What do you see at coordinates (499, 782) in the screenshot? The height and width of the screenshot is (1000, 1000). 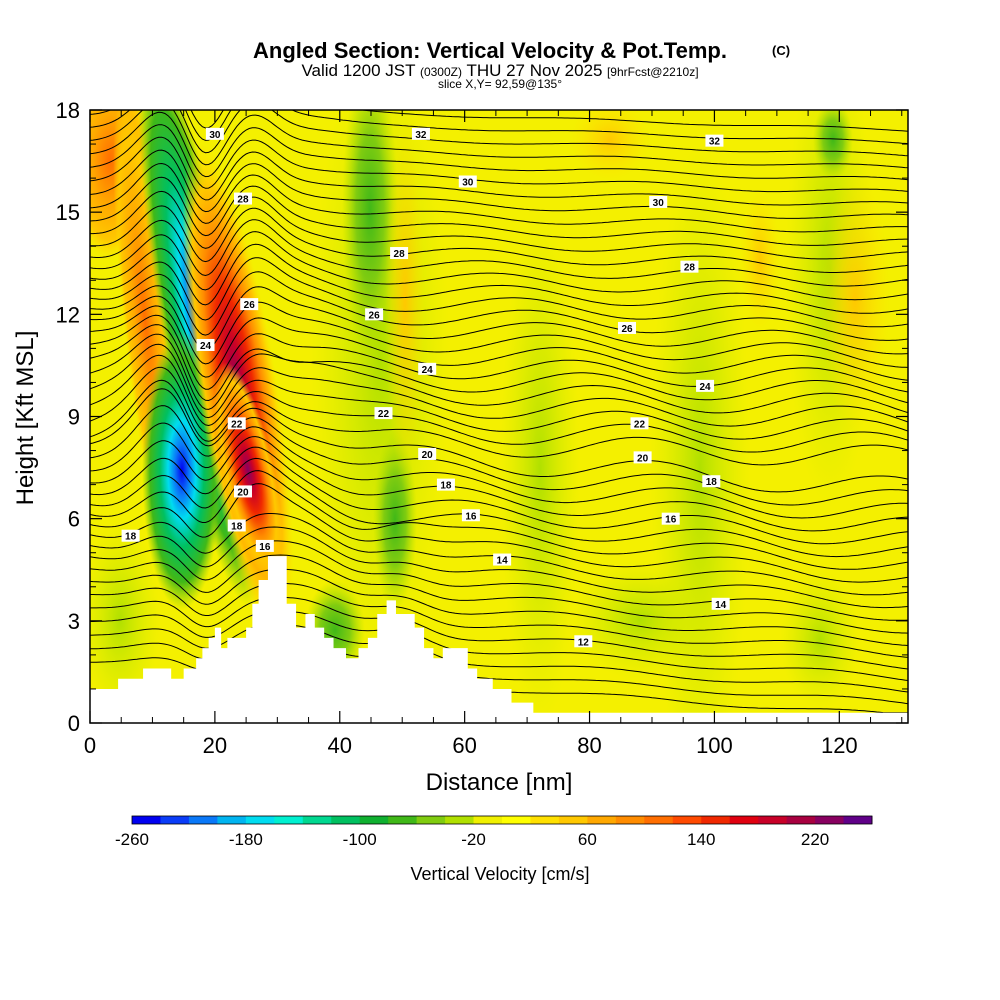 I see `x-axis-label: Distance [nm]` at bounding box center [499, 782].